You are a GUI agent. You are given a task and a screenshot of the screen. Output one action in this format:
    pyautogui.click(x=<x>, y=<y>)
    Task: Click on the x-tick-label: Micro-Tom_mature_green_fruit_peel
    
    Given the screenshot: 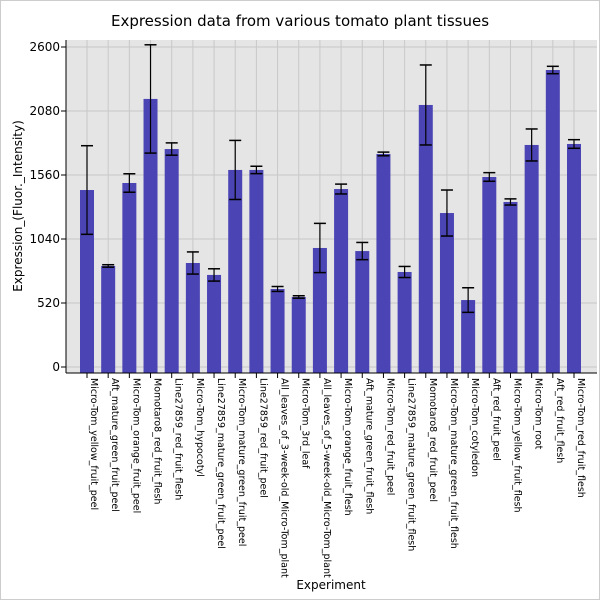 What is the action you would take?
    pyautogui.click(x=241, y=462)
    